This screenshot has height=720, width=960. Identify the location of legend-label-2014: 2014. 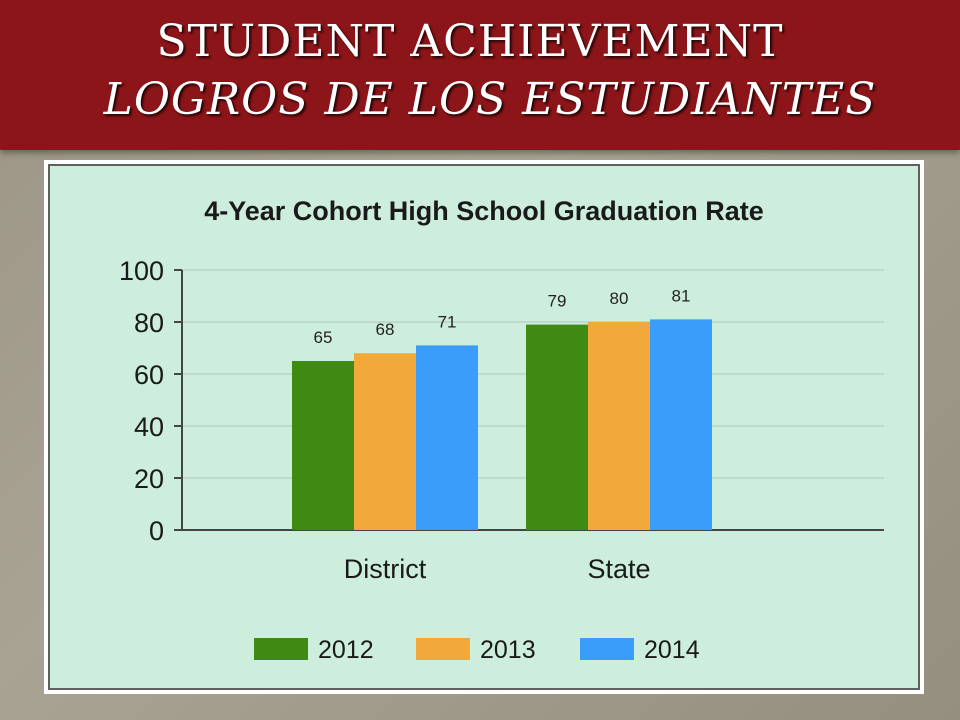
(672, 650).